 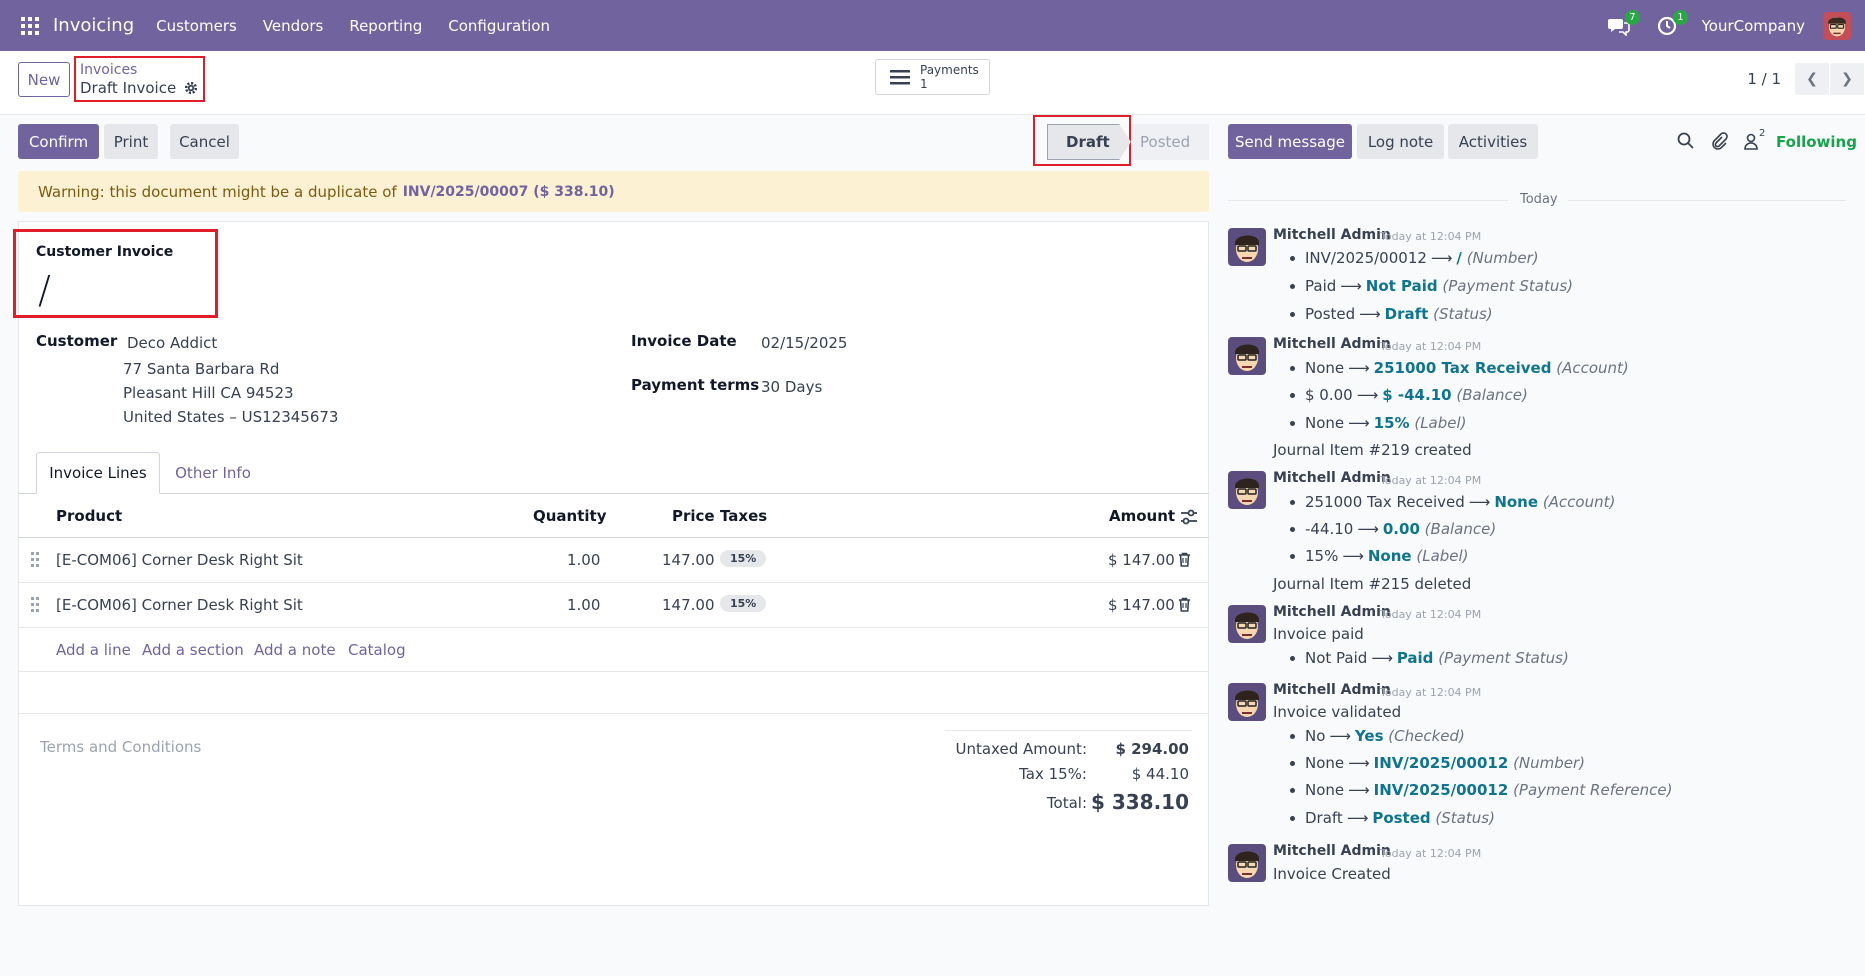 What do you see at coordinates (1753, 25) in the screenshot?
I see `company-switcher: YourCompany` at bounding box center [1753, 25].